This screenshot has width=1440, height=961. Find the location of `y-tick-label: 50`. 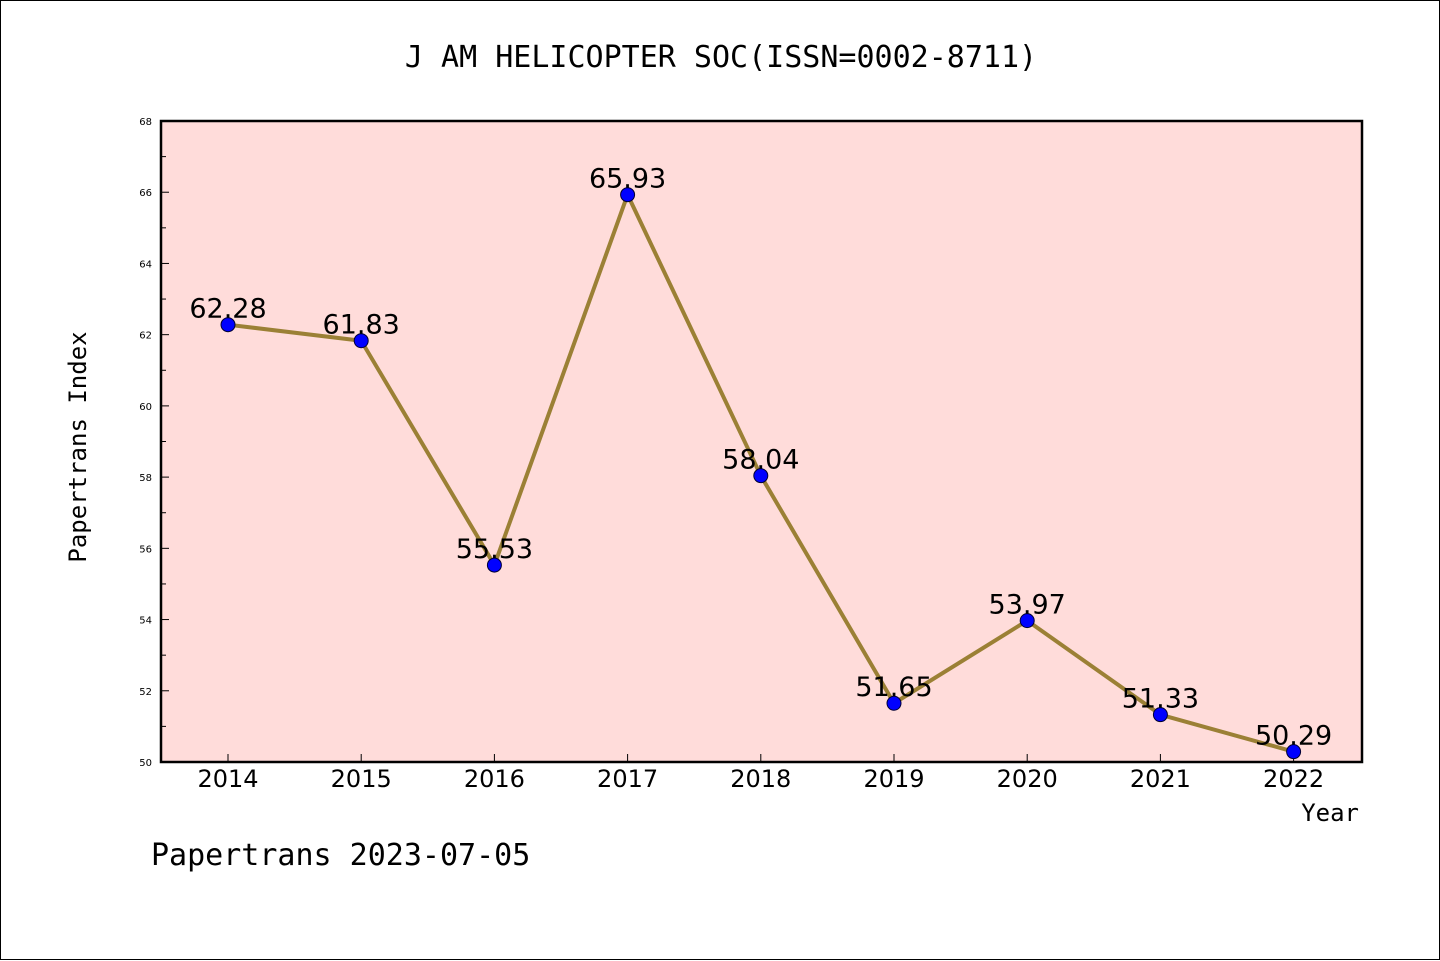

y-tick-label: 50 is located at coordinates (145, 763).